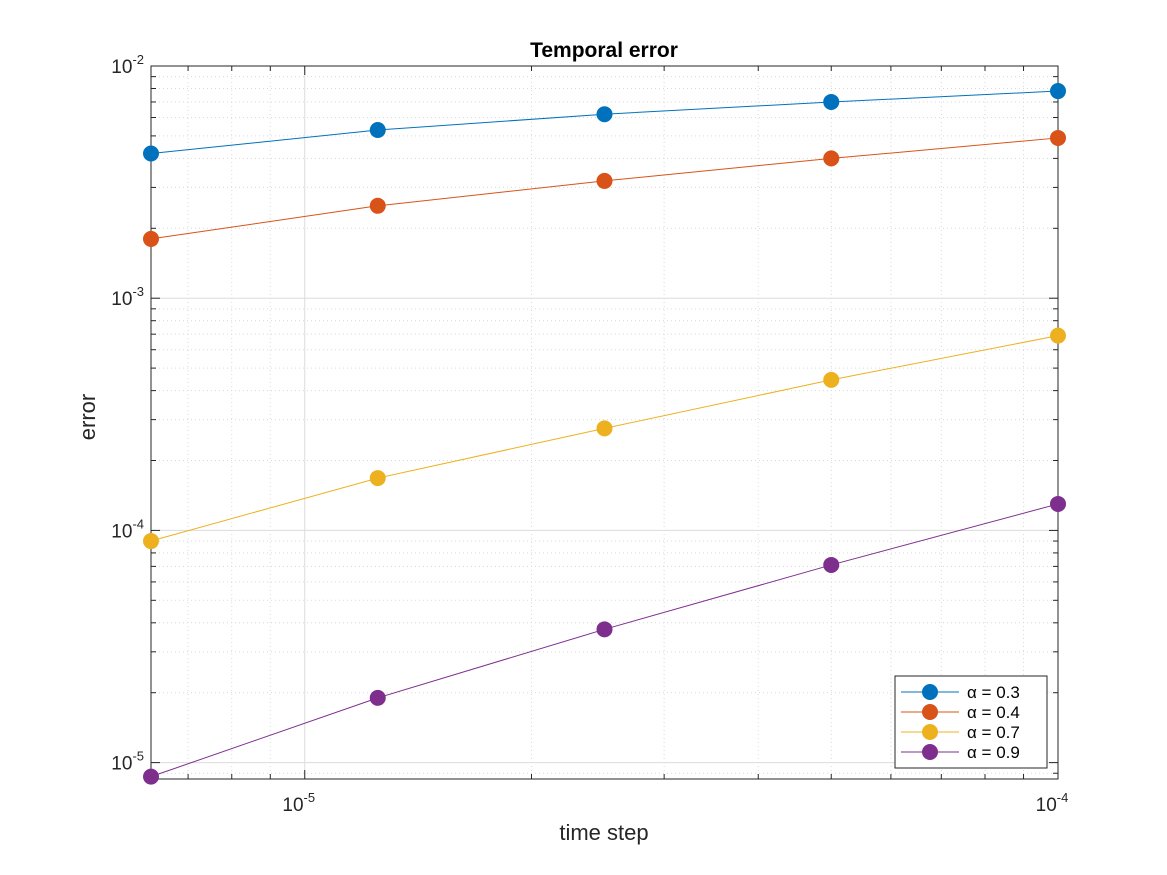  I want to click on y-tick-label-exponent: -3, so click(138, 291).